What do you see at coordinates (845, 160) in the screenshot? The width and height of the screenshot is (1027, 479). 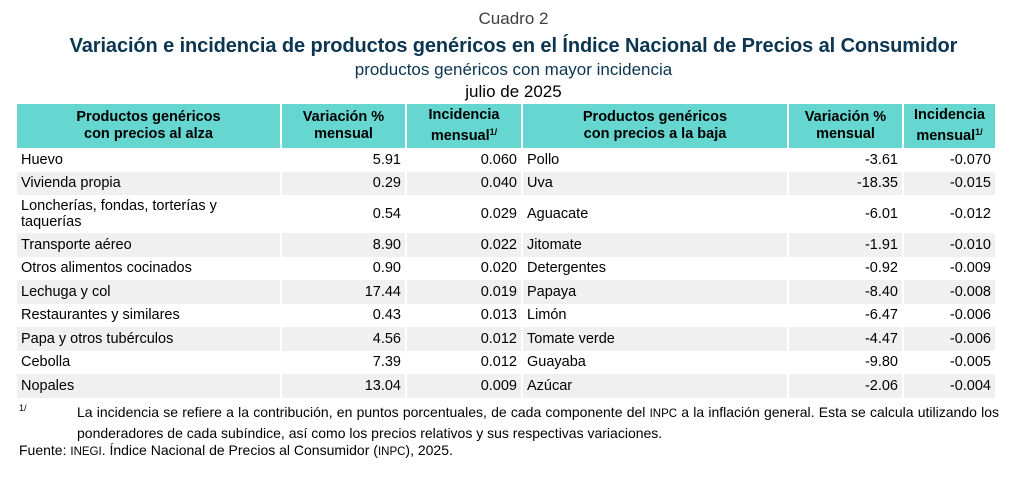 I see `down-variation-value: -3.61` at bounding box center [845, 160].